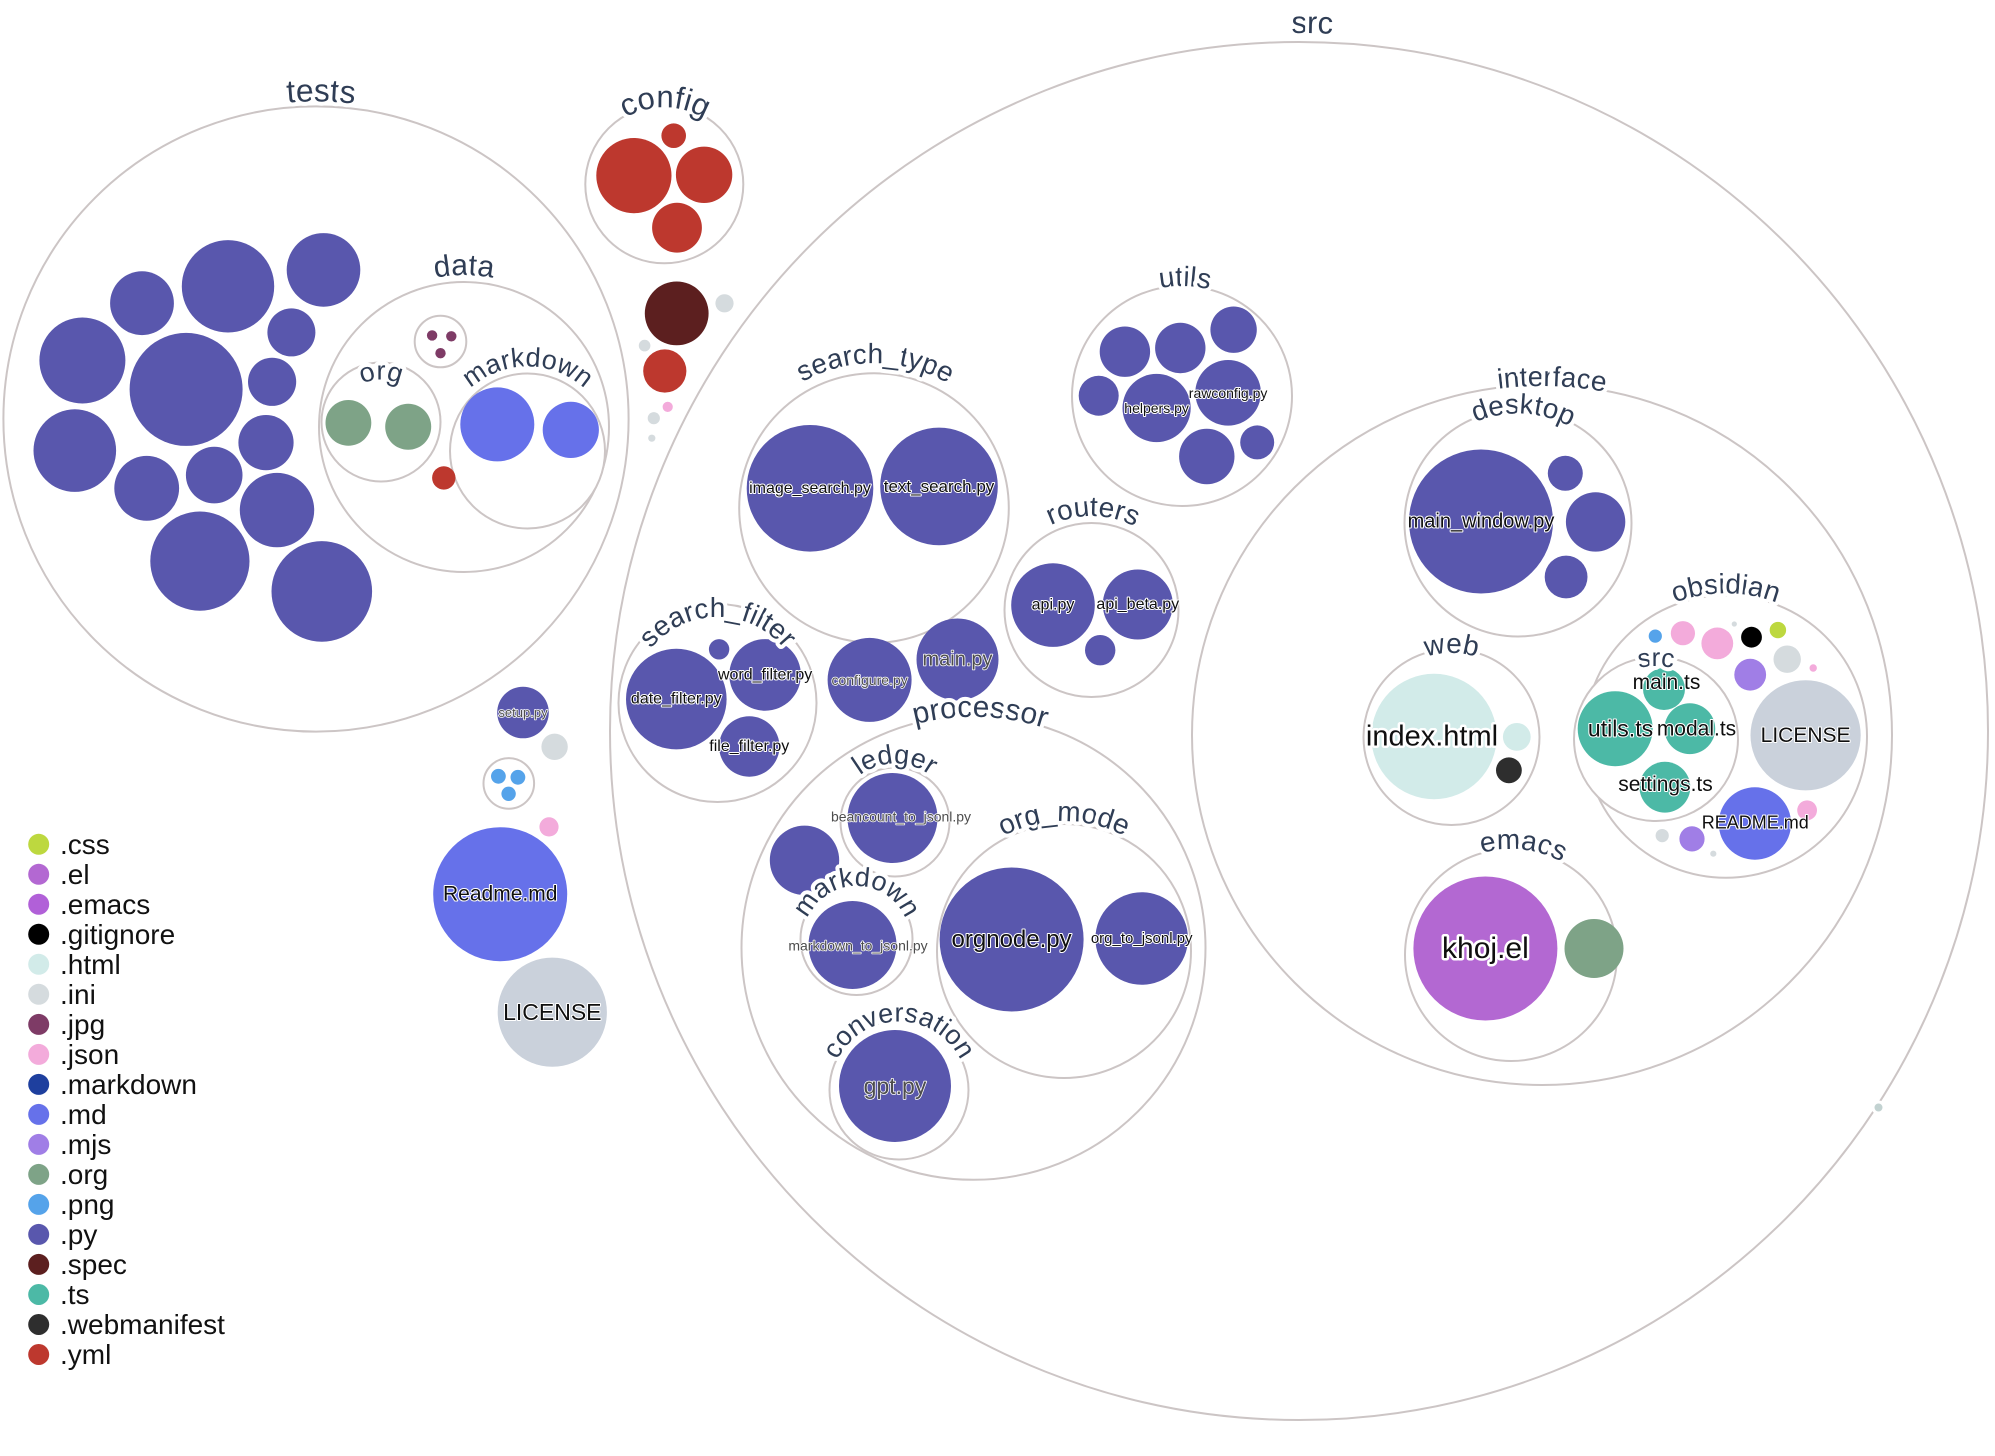 This screenshot has width=1995, height=1456. Describe the element at coordinates (1665, 784) in the screenshot. I see `svg-text: settings.ts` at that location.